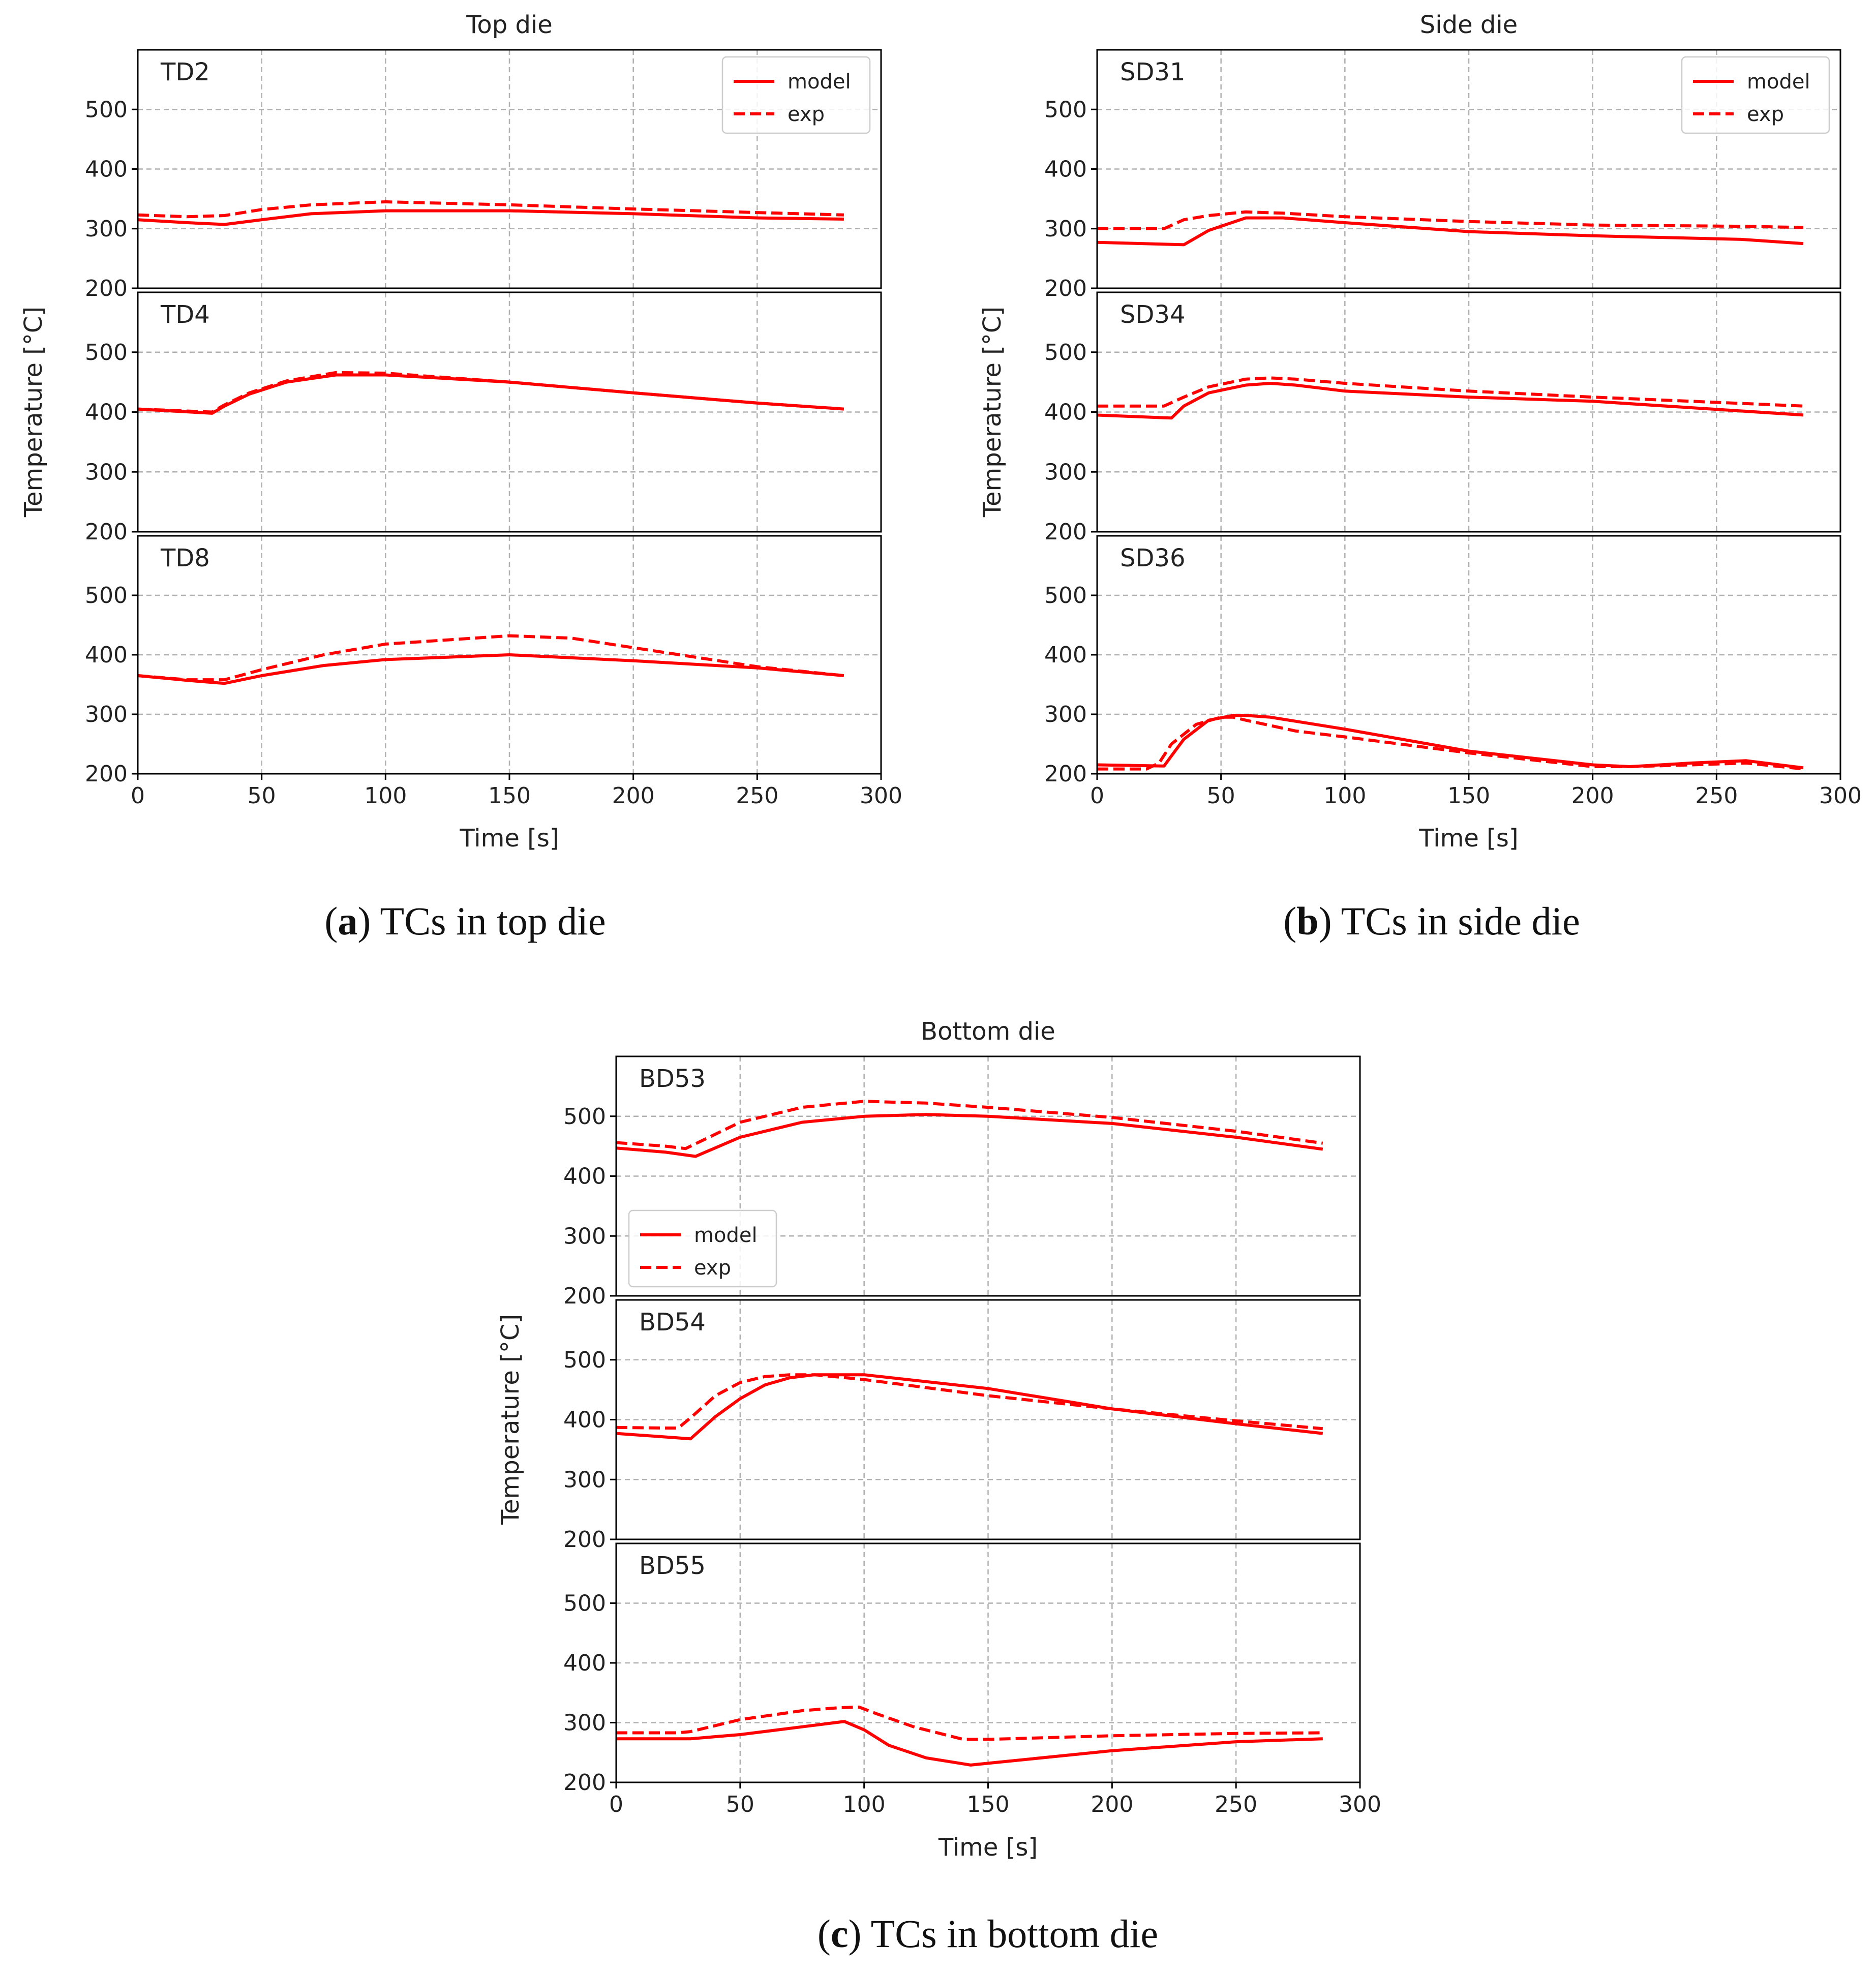  What do you see at coordinates (483, 175) in the screenshot?
I see `panel-td2: 200 300 400 500 TD2 model exp` at bounding box center [483, 175].